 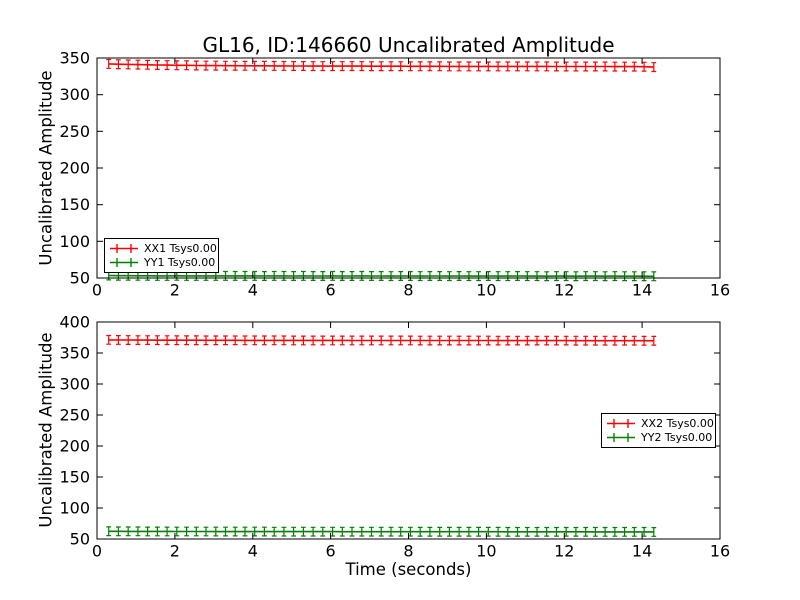 I want to click on series-yy2, so click(x=381, y=531).